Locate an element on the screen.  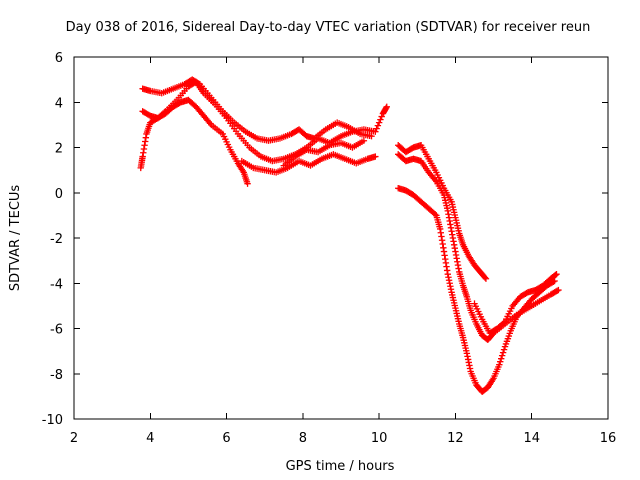
series-track-e is located at coordinates (324, 153).